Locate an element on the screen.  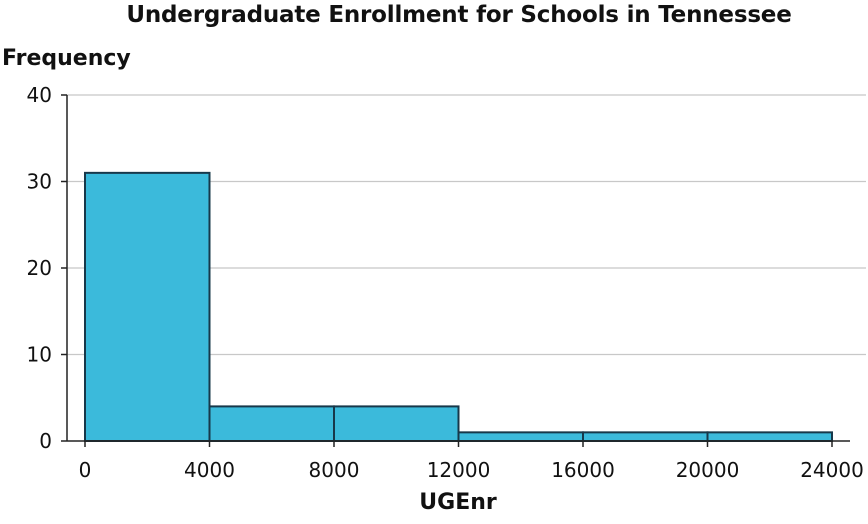
y-tick-label-0: 0 is located at coordinates (45, 441).